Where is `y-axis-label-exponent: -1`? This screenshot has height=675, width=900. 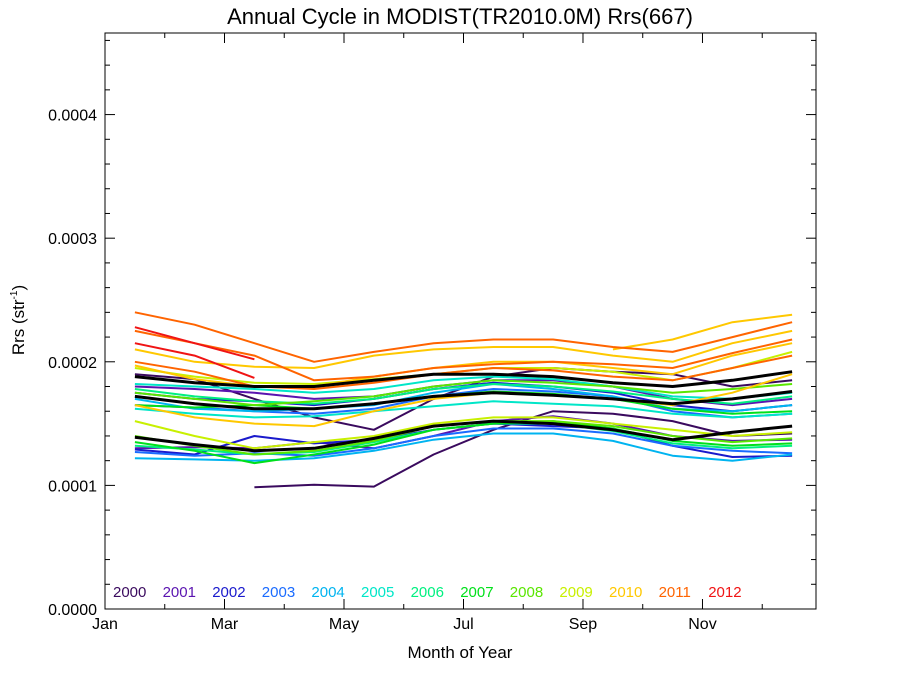 y-axis-label-exponent: -1 is located at coordinates (14, 294).